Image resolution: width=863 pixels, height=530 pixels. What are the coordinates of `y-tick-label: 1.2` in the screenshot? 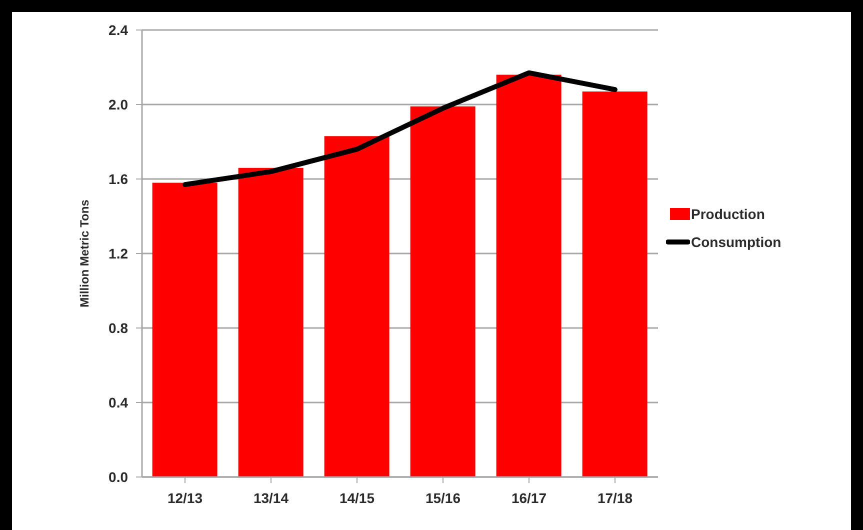 It's located at (118, 253).